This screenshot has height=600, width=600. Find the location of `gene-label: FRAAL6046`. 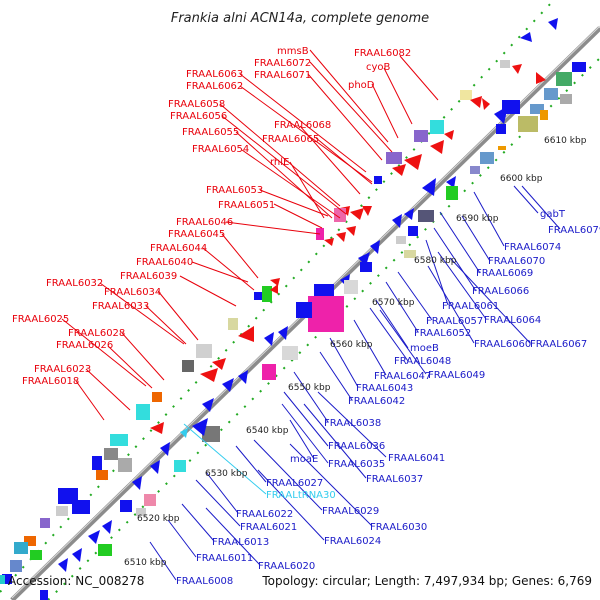

gene-label: FRAAL6046 is located at coordinates (204, 222).